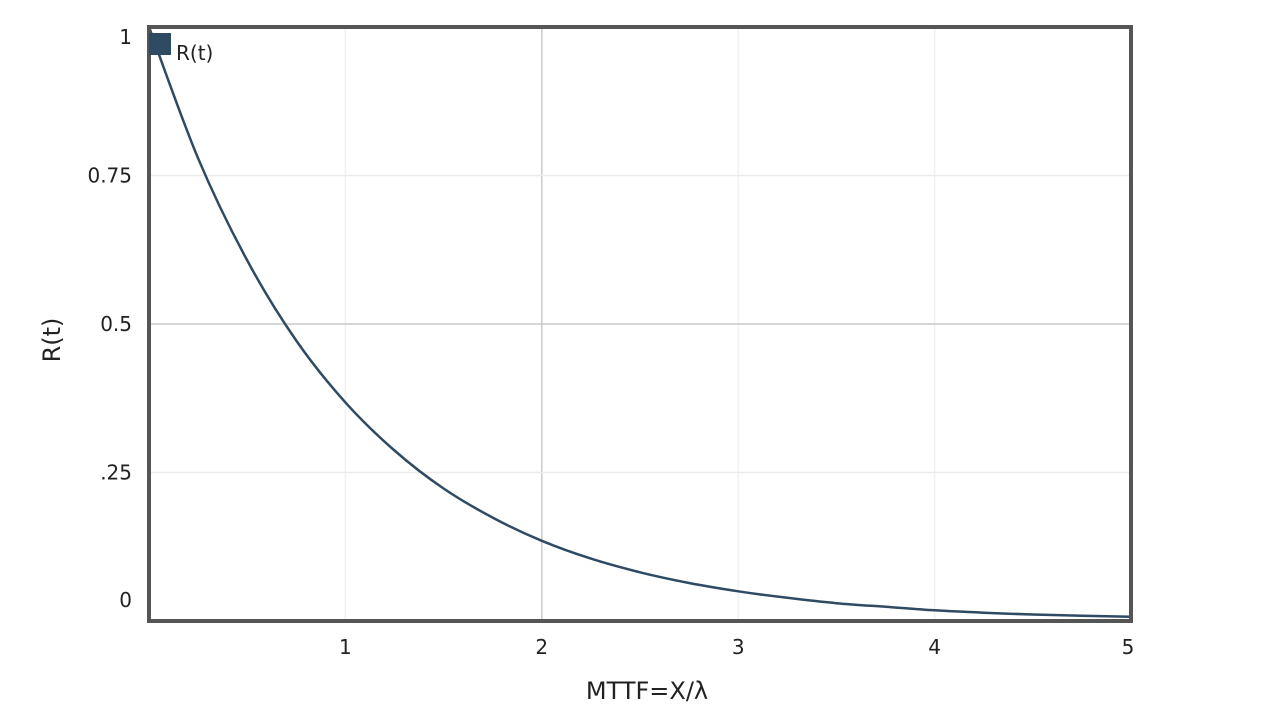 This screenshot has width=1280, height=722. What do you see at coordinates (541, 647) in the screenshot?
I see `x-tick-label: 2` at bounding box center [541, 647].